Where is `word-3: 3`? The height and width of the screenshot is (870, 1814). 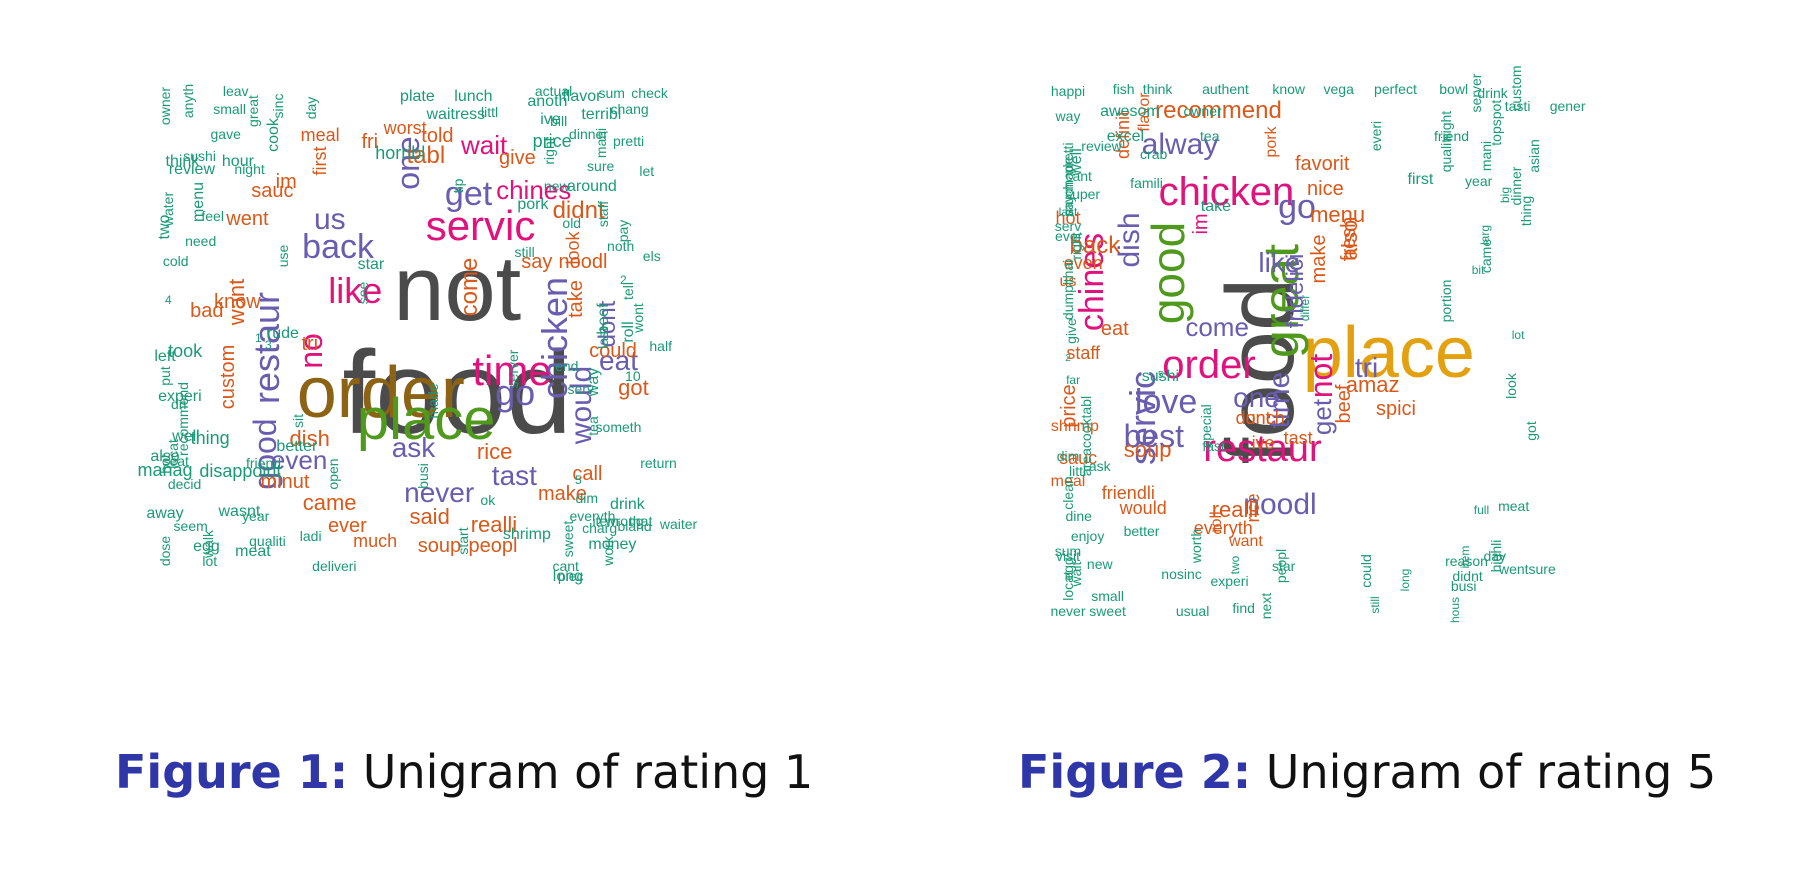
word-3: 3 is located at coordinates (268, 344).